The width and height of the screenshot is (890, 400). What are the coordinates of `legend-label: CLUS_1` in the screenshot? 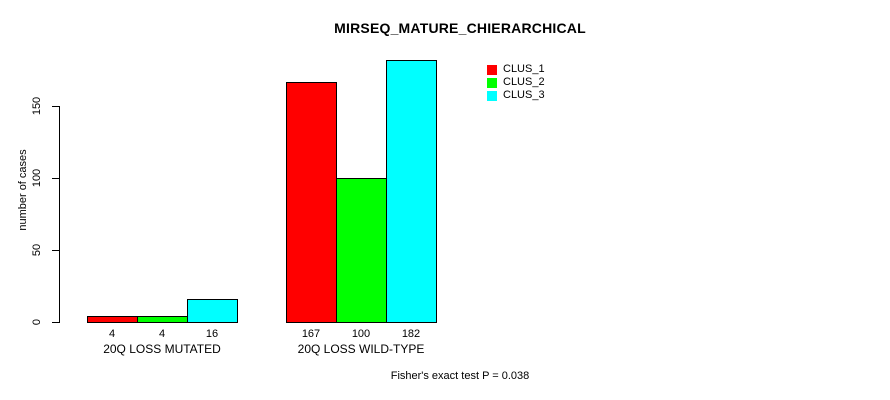 It's located at (524, 69).